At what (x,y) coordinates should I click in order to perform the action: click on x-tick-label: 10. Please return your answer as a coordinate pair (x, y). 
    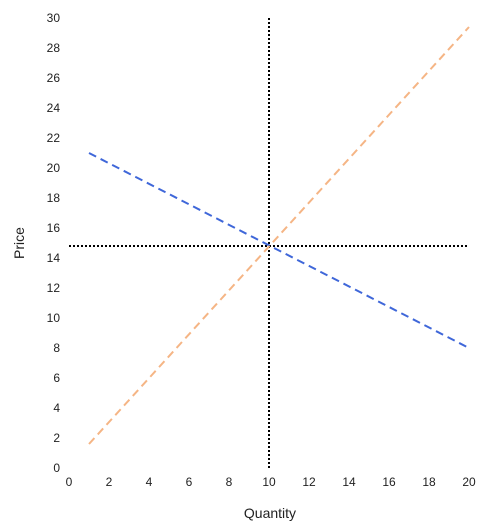
    Looking at the image, I should click on (269, 482).